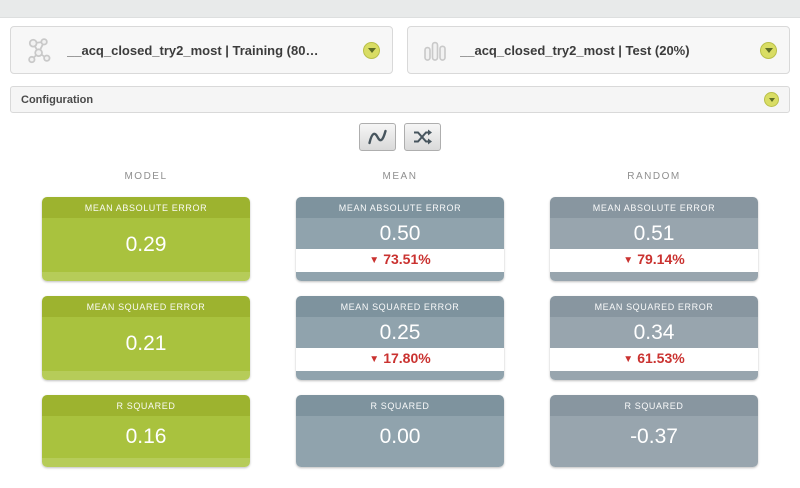 Image resolution: width=800 pixels, height=488 pixels. I want to click on metric-delta: ▼ 17.80%, so click(400, 359).